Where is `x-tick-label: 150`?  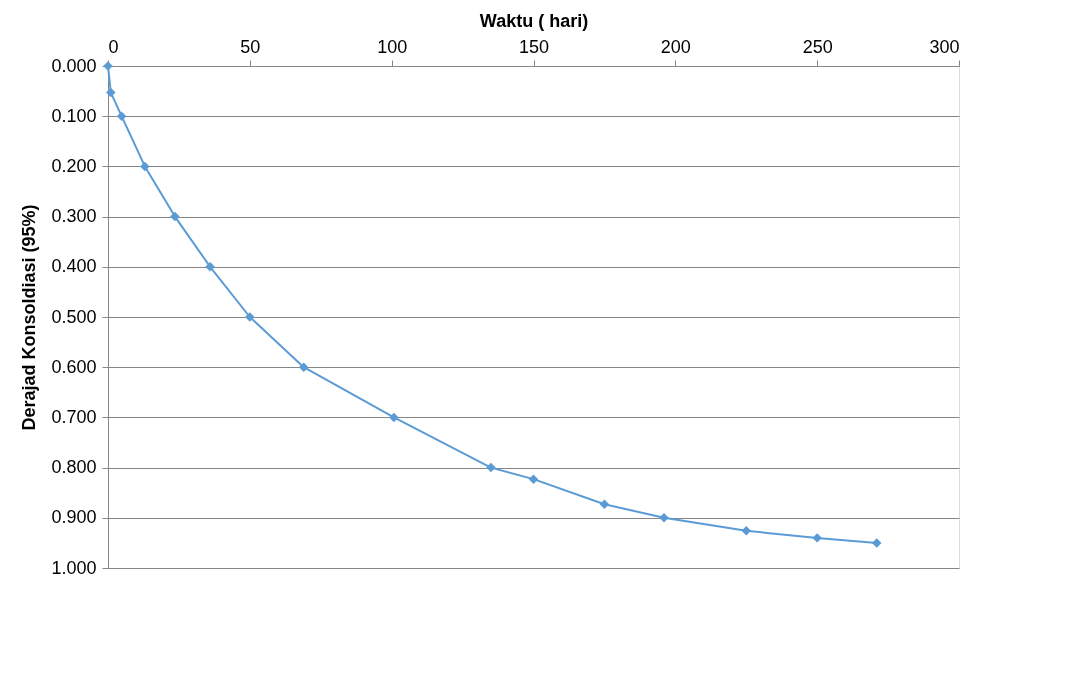
x-tick-label: 150 is located at coordinates (534, 46).